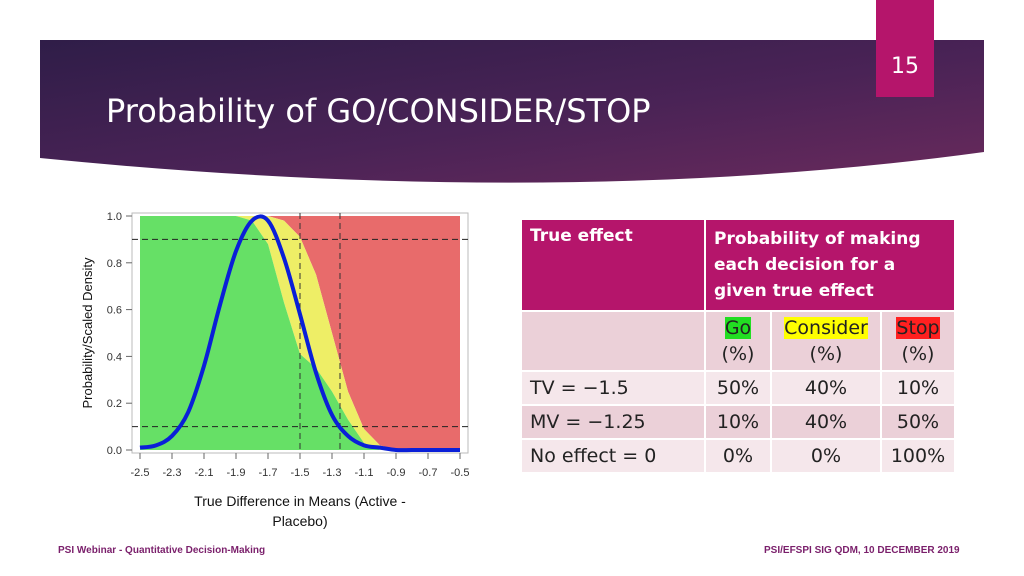  What do you see at coordinates (918, 388) in the screenshot?
I see `cell-stop: 10%` at bounding box center [918, 388].